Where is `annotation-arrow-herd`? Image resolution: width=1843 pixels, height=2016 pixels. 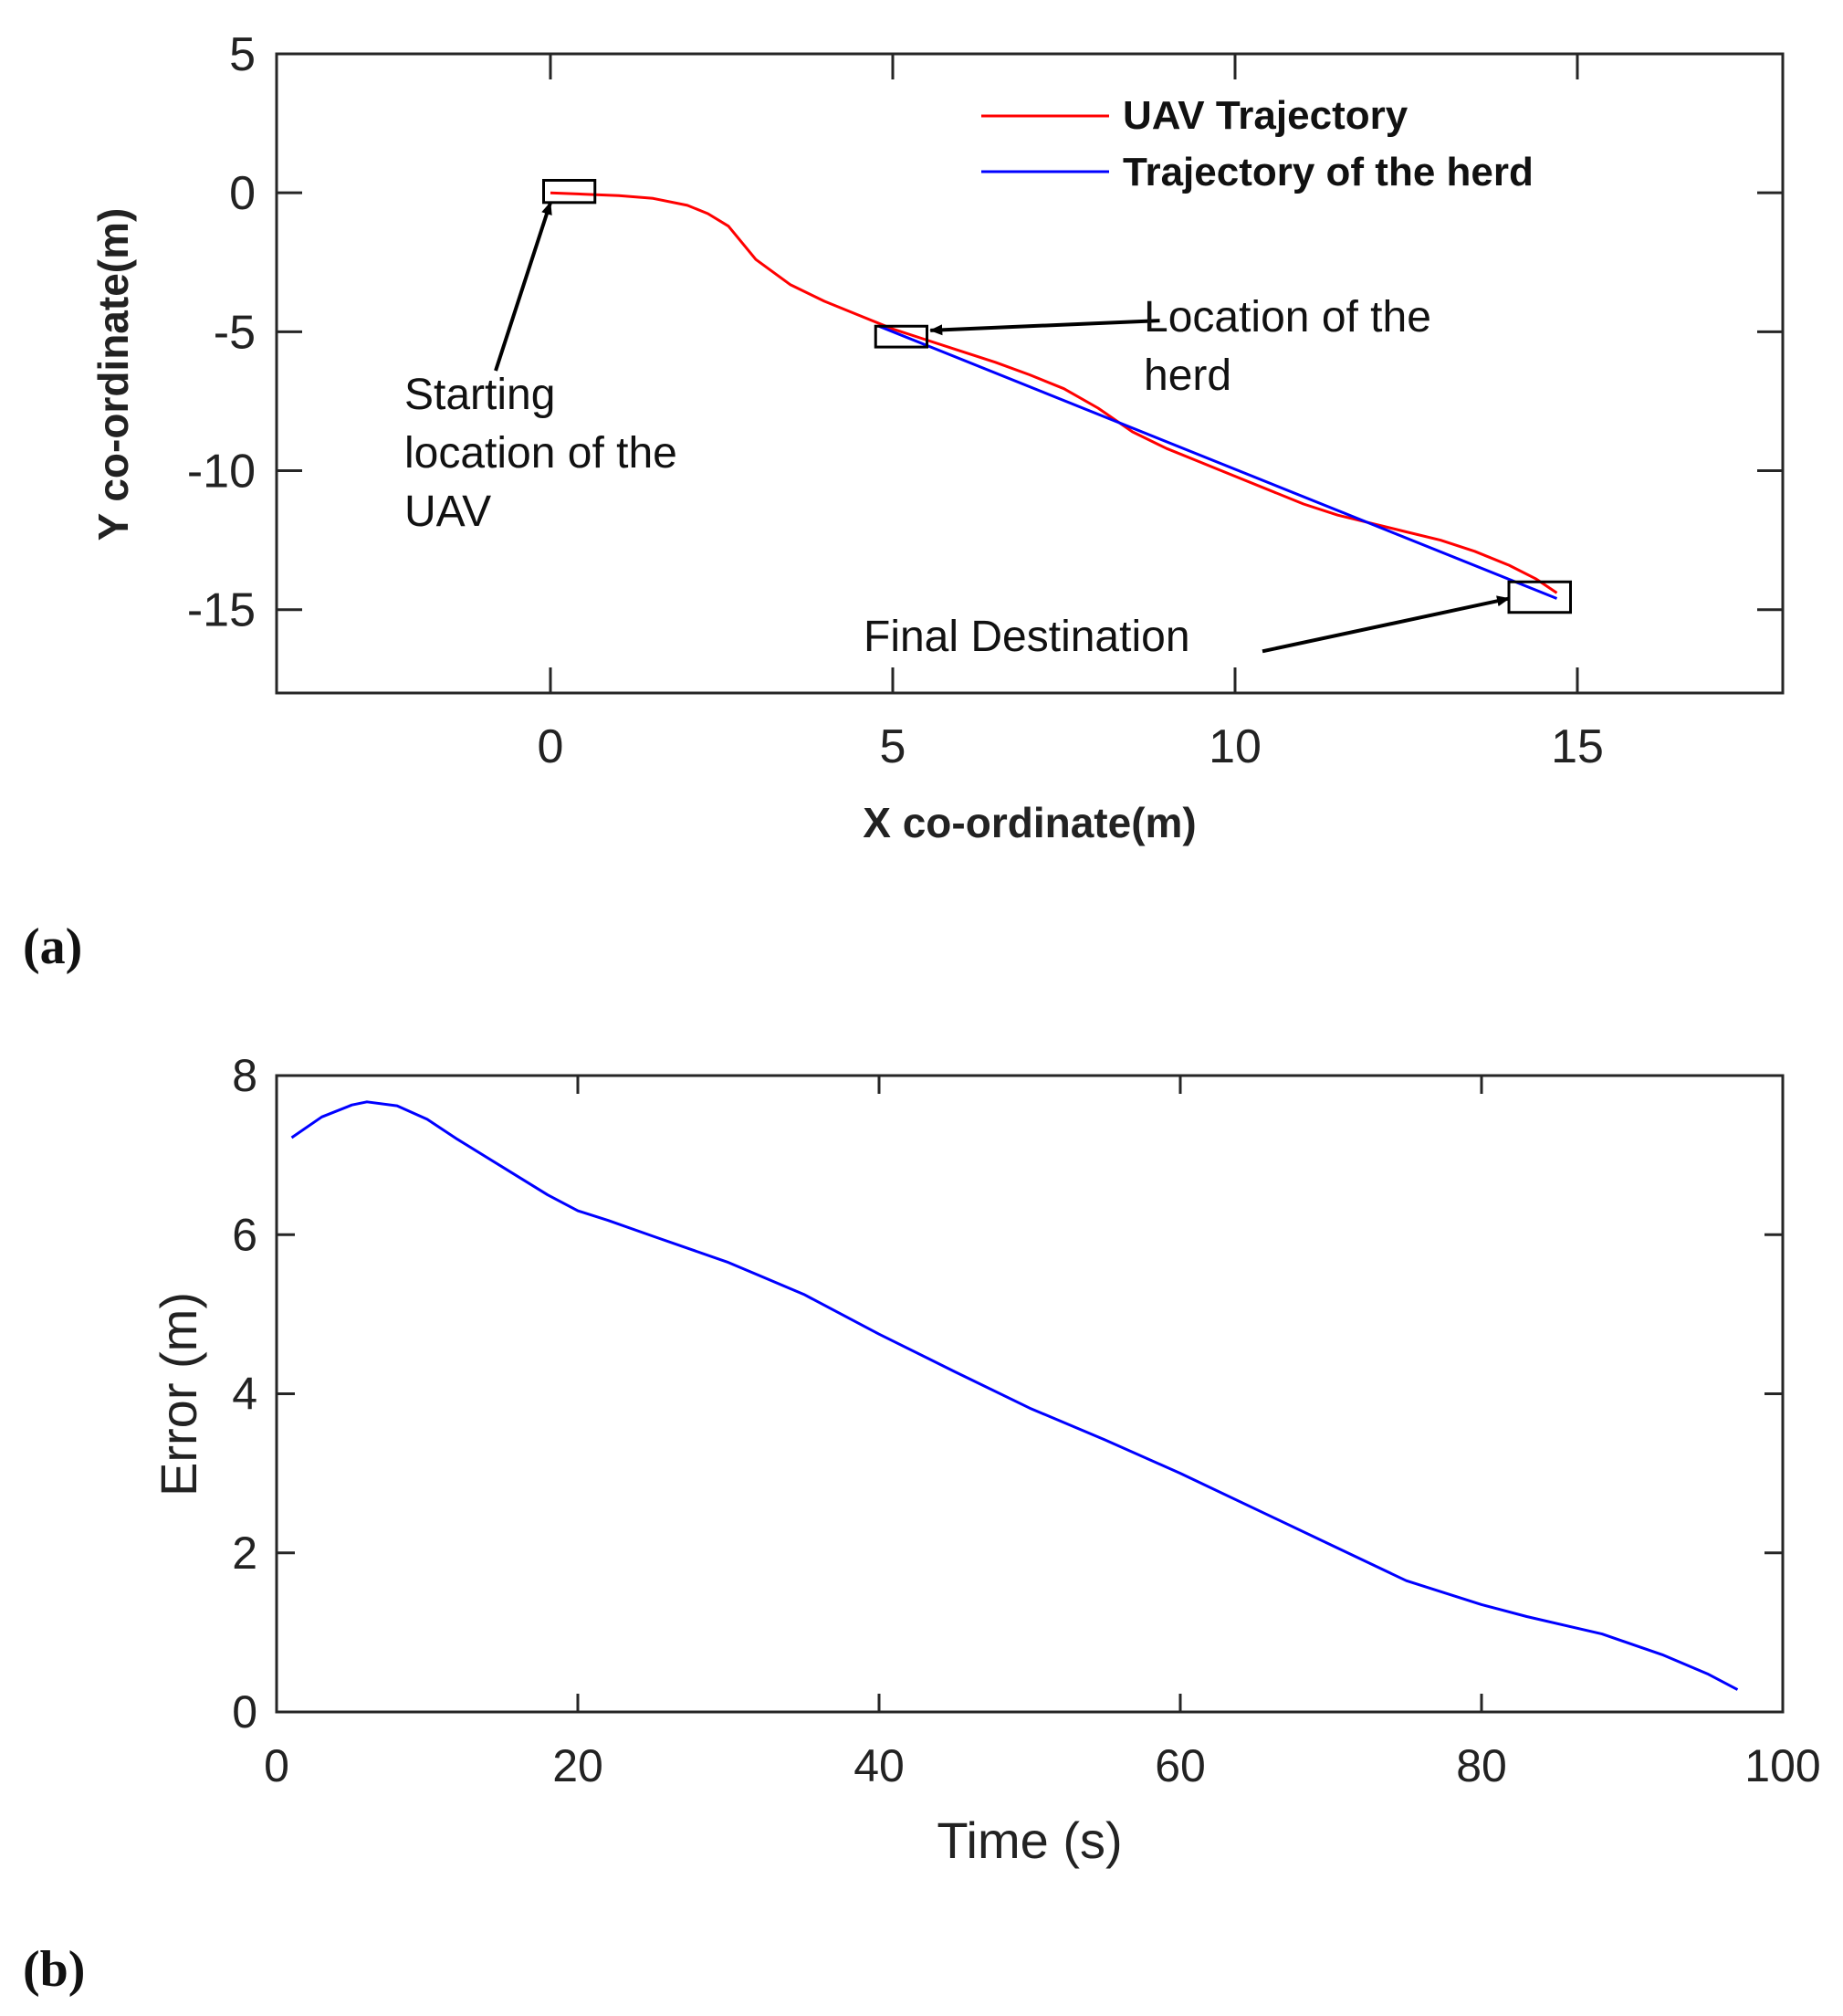
annotation-arrow-herd is located at coordinates (1044, 327).